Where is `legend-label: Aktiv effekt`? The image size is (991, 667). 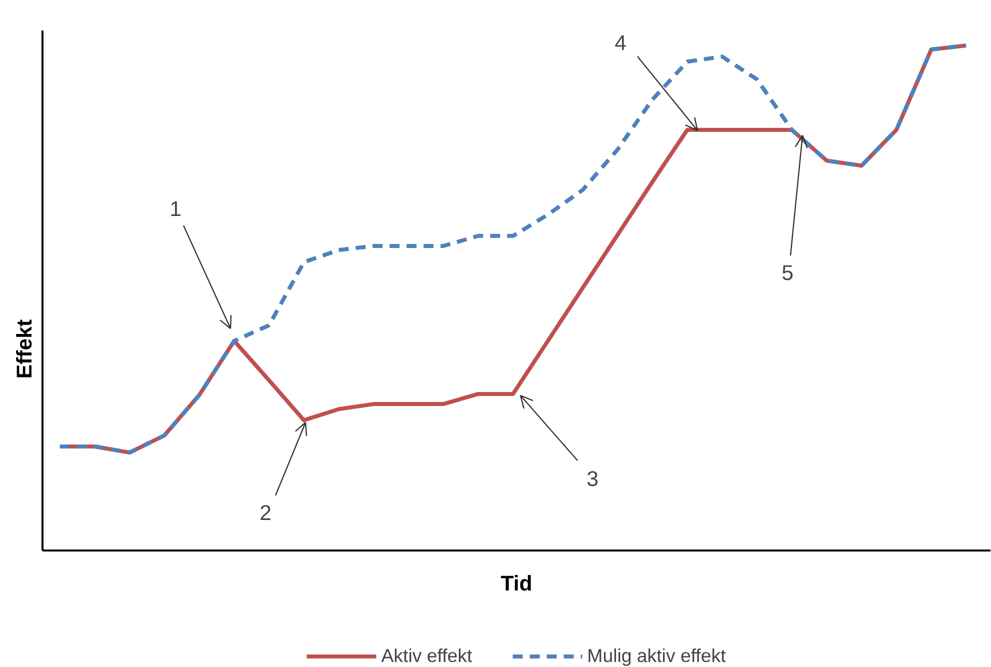
legend-label: Aktiv effekt is located at coordinates (426, 656).